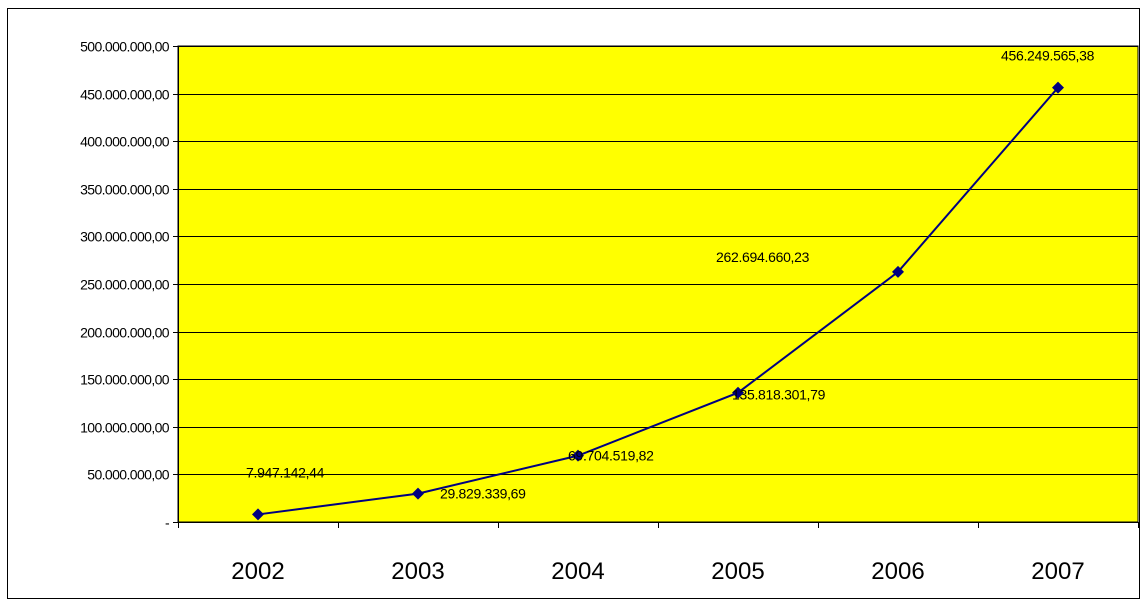  Describe the element at coordinates (897, 571) in the screenshot. I see `x-tick-label: 2006` at that location.